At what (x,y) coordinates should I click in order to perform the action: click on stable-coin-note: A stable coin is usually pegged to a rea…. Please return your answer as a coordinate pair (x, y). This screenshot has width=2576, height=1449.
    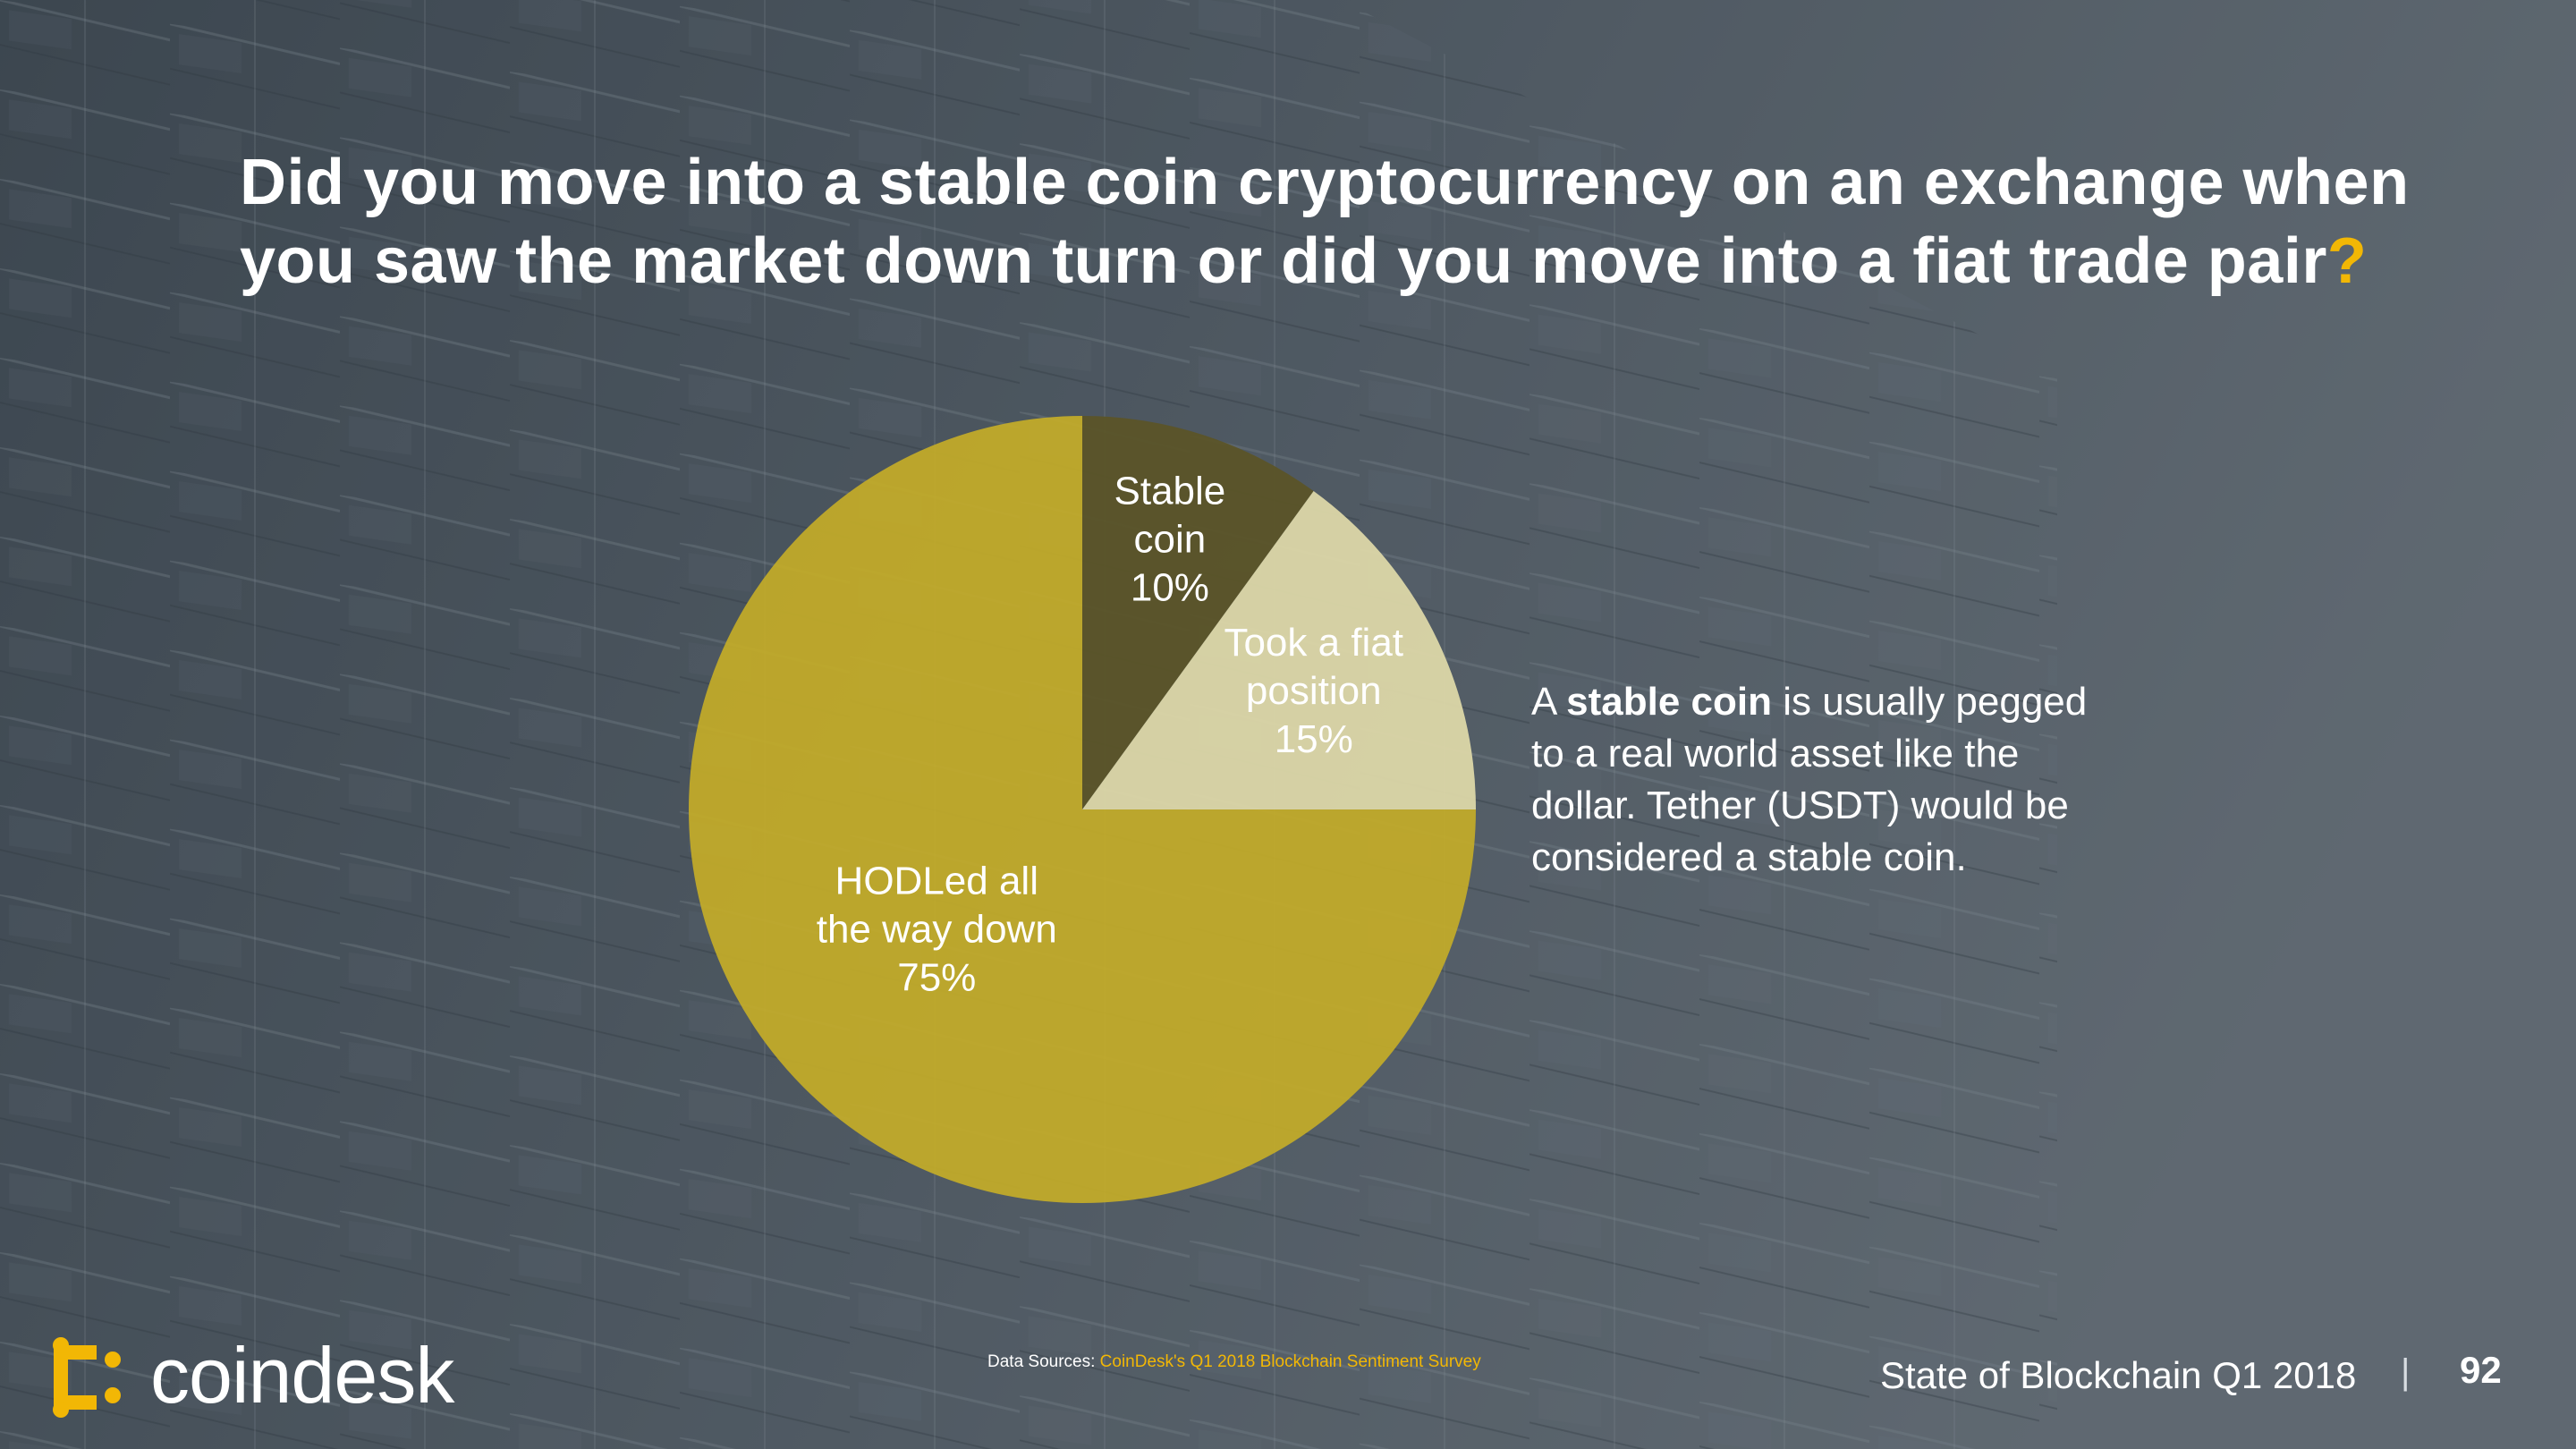
    Looking at the image, I should click on (1817, 780).